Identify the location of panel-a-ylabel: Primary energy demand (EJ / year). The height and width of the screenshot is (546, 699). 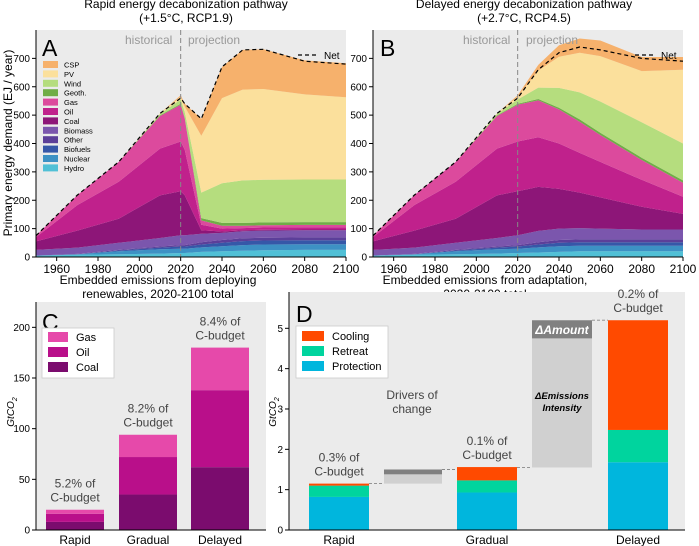
(8, 143).